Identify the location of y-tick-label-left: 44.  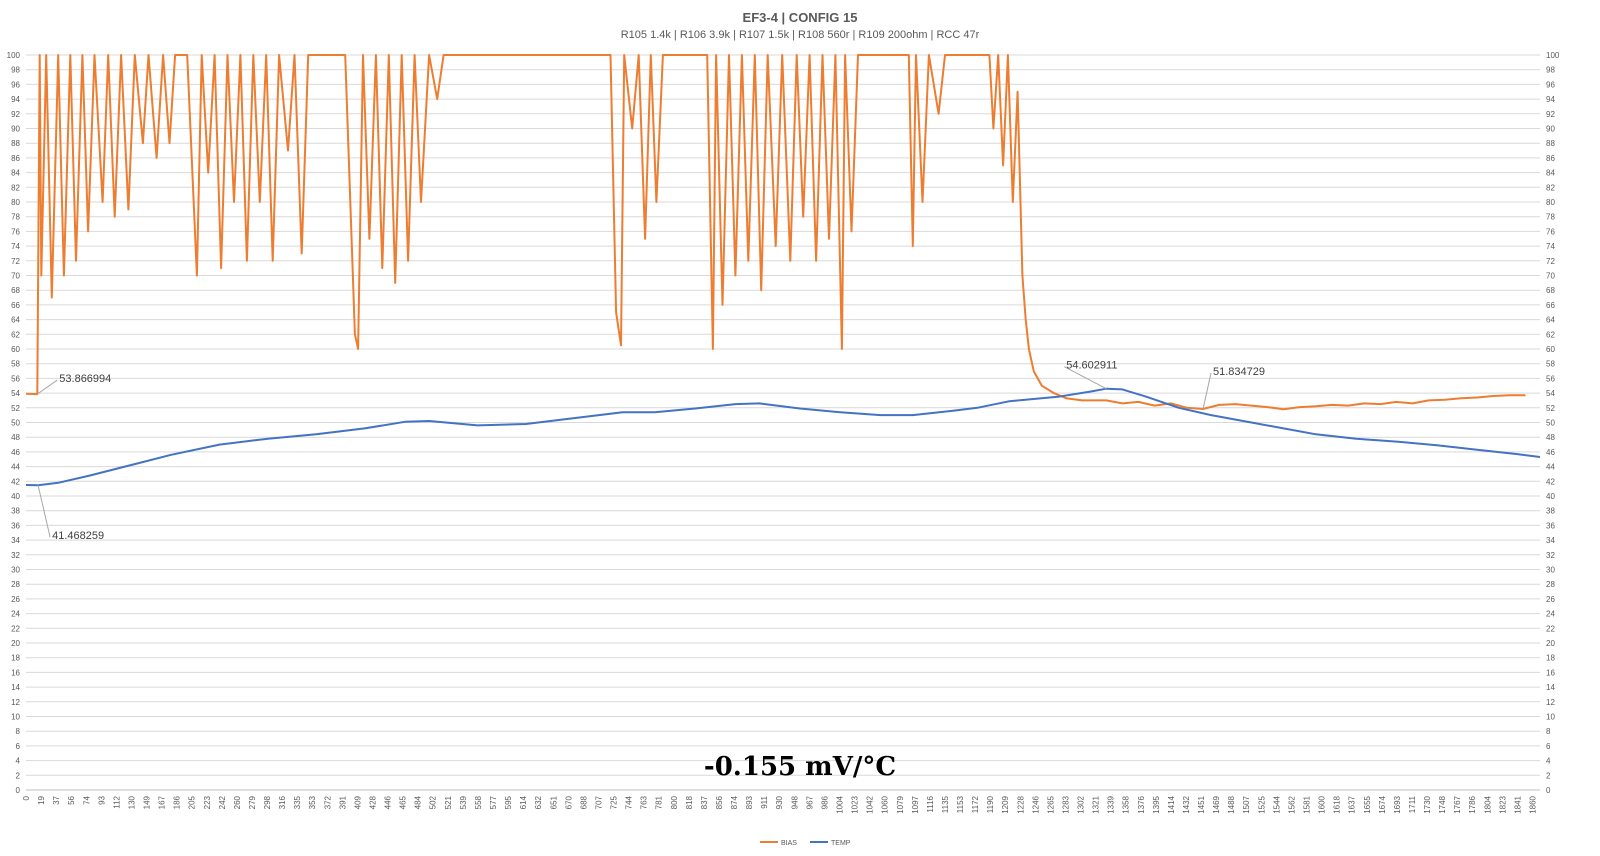
(15, 467).